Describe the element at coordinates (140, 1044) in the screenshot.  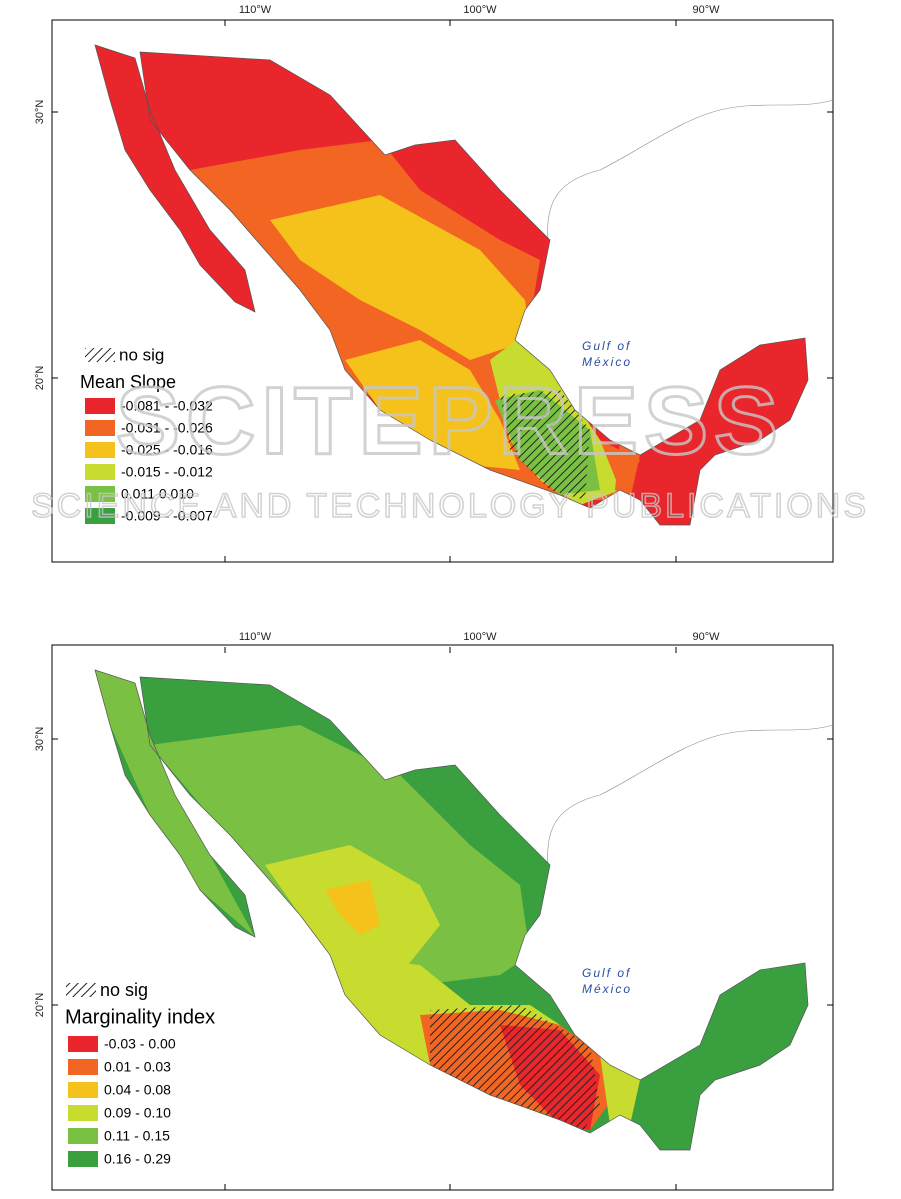
I see `legend-label: -0.03 - 0.00` at that location.